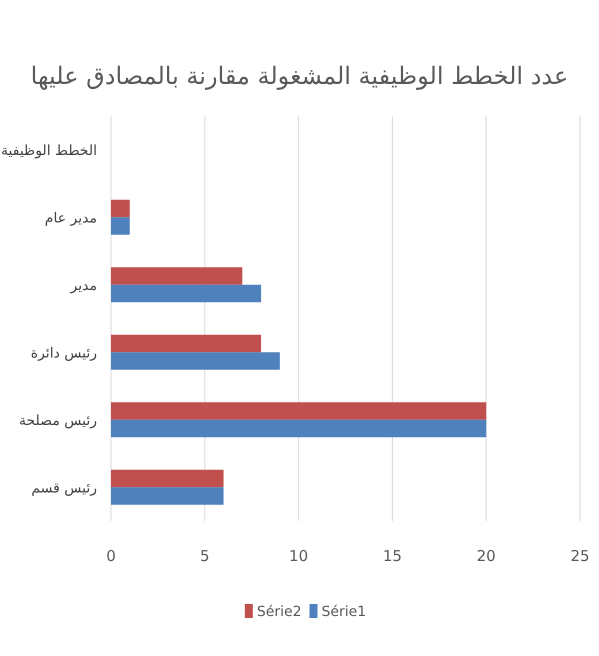  Describe the element at coordinates (63, 353) in the screenshot. I see `y-tick-label: رئيس دائرة` at that location.